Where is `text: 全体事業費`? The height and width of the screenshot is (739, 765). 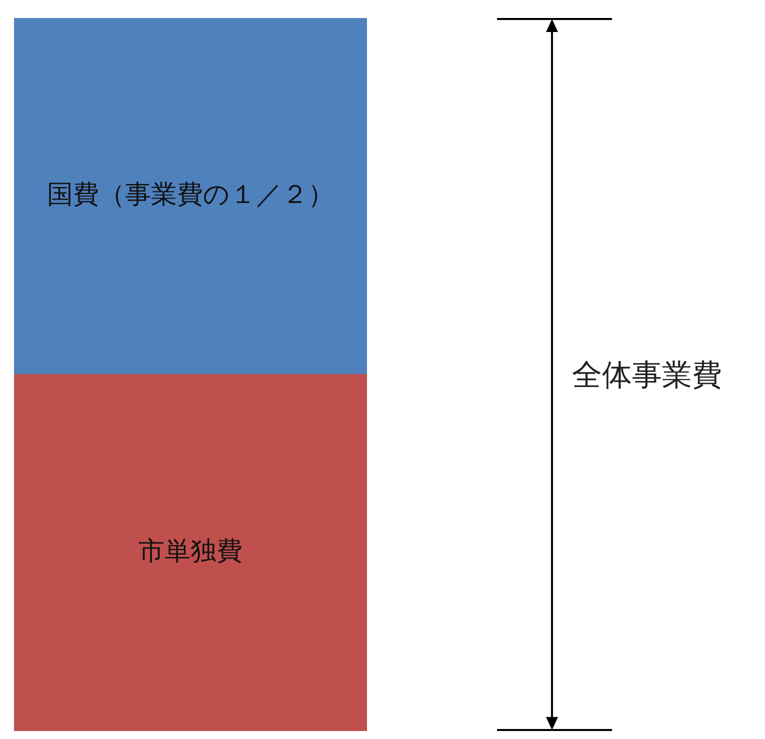
text: 全体事業費 is located at coordinates (647, 375).